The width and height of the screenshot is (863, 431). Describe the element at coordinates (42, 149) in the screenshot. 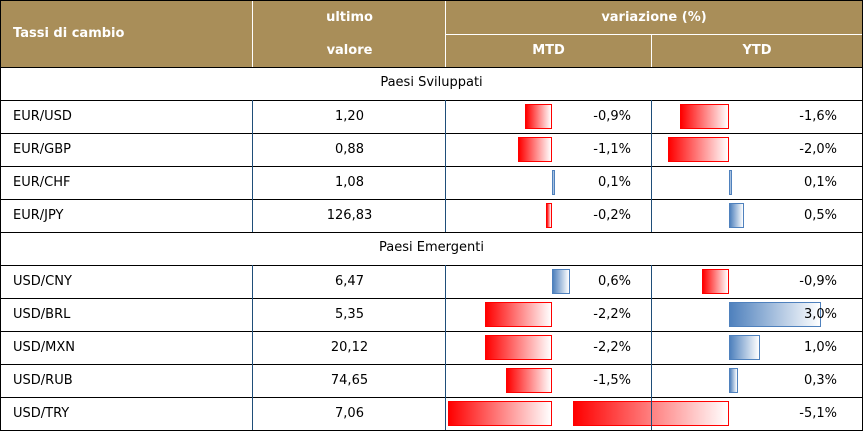

I see `pair-label: EUR/GBP` at that location.